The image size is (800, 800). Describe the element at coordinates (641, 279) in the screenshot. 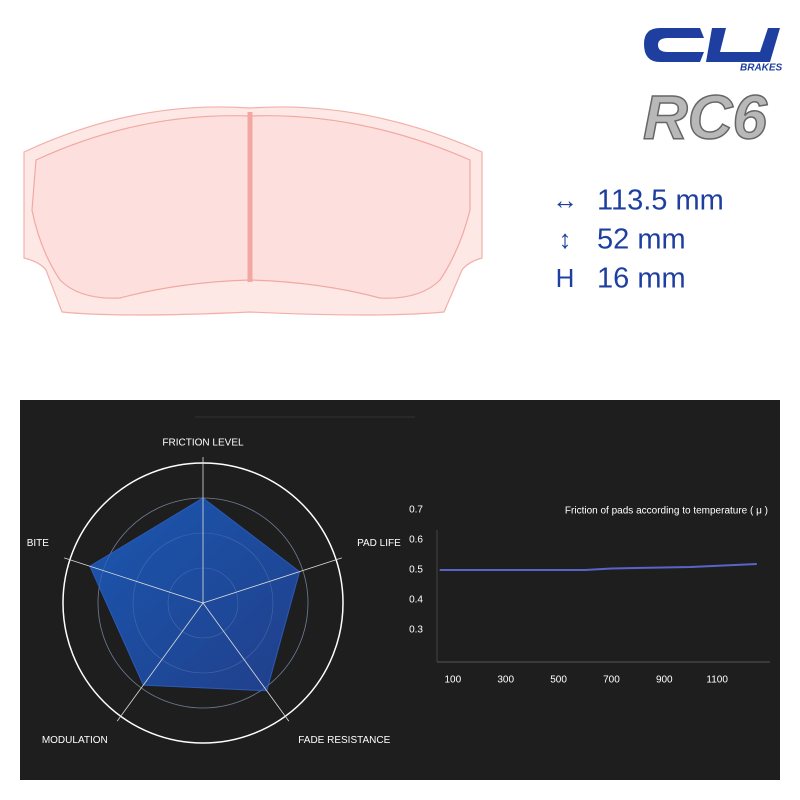

I see `dimension-value: 16 mm` at that location.